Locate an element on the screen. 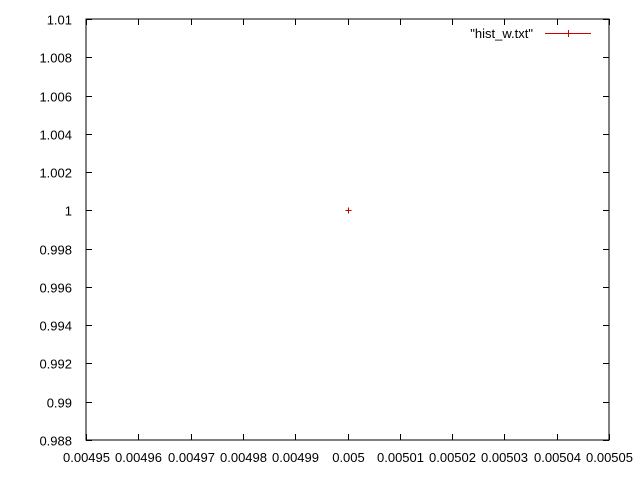 This screenshot has height=485, width=640. y-tick-label: 1.004 is located at coordinates (55, 135).